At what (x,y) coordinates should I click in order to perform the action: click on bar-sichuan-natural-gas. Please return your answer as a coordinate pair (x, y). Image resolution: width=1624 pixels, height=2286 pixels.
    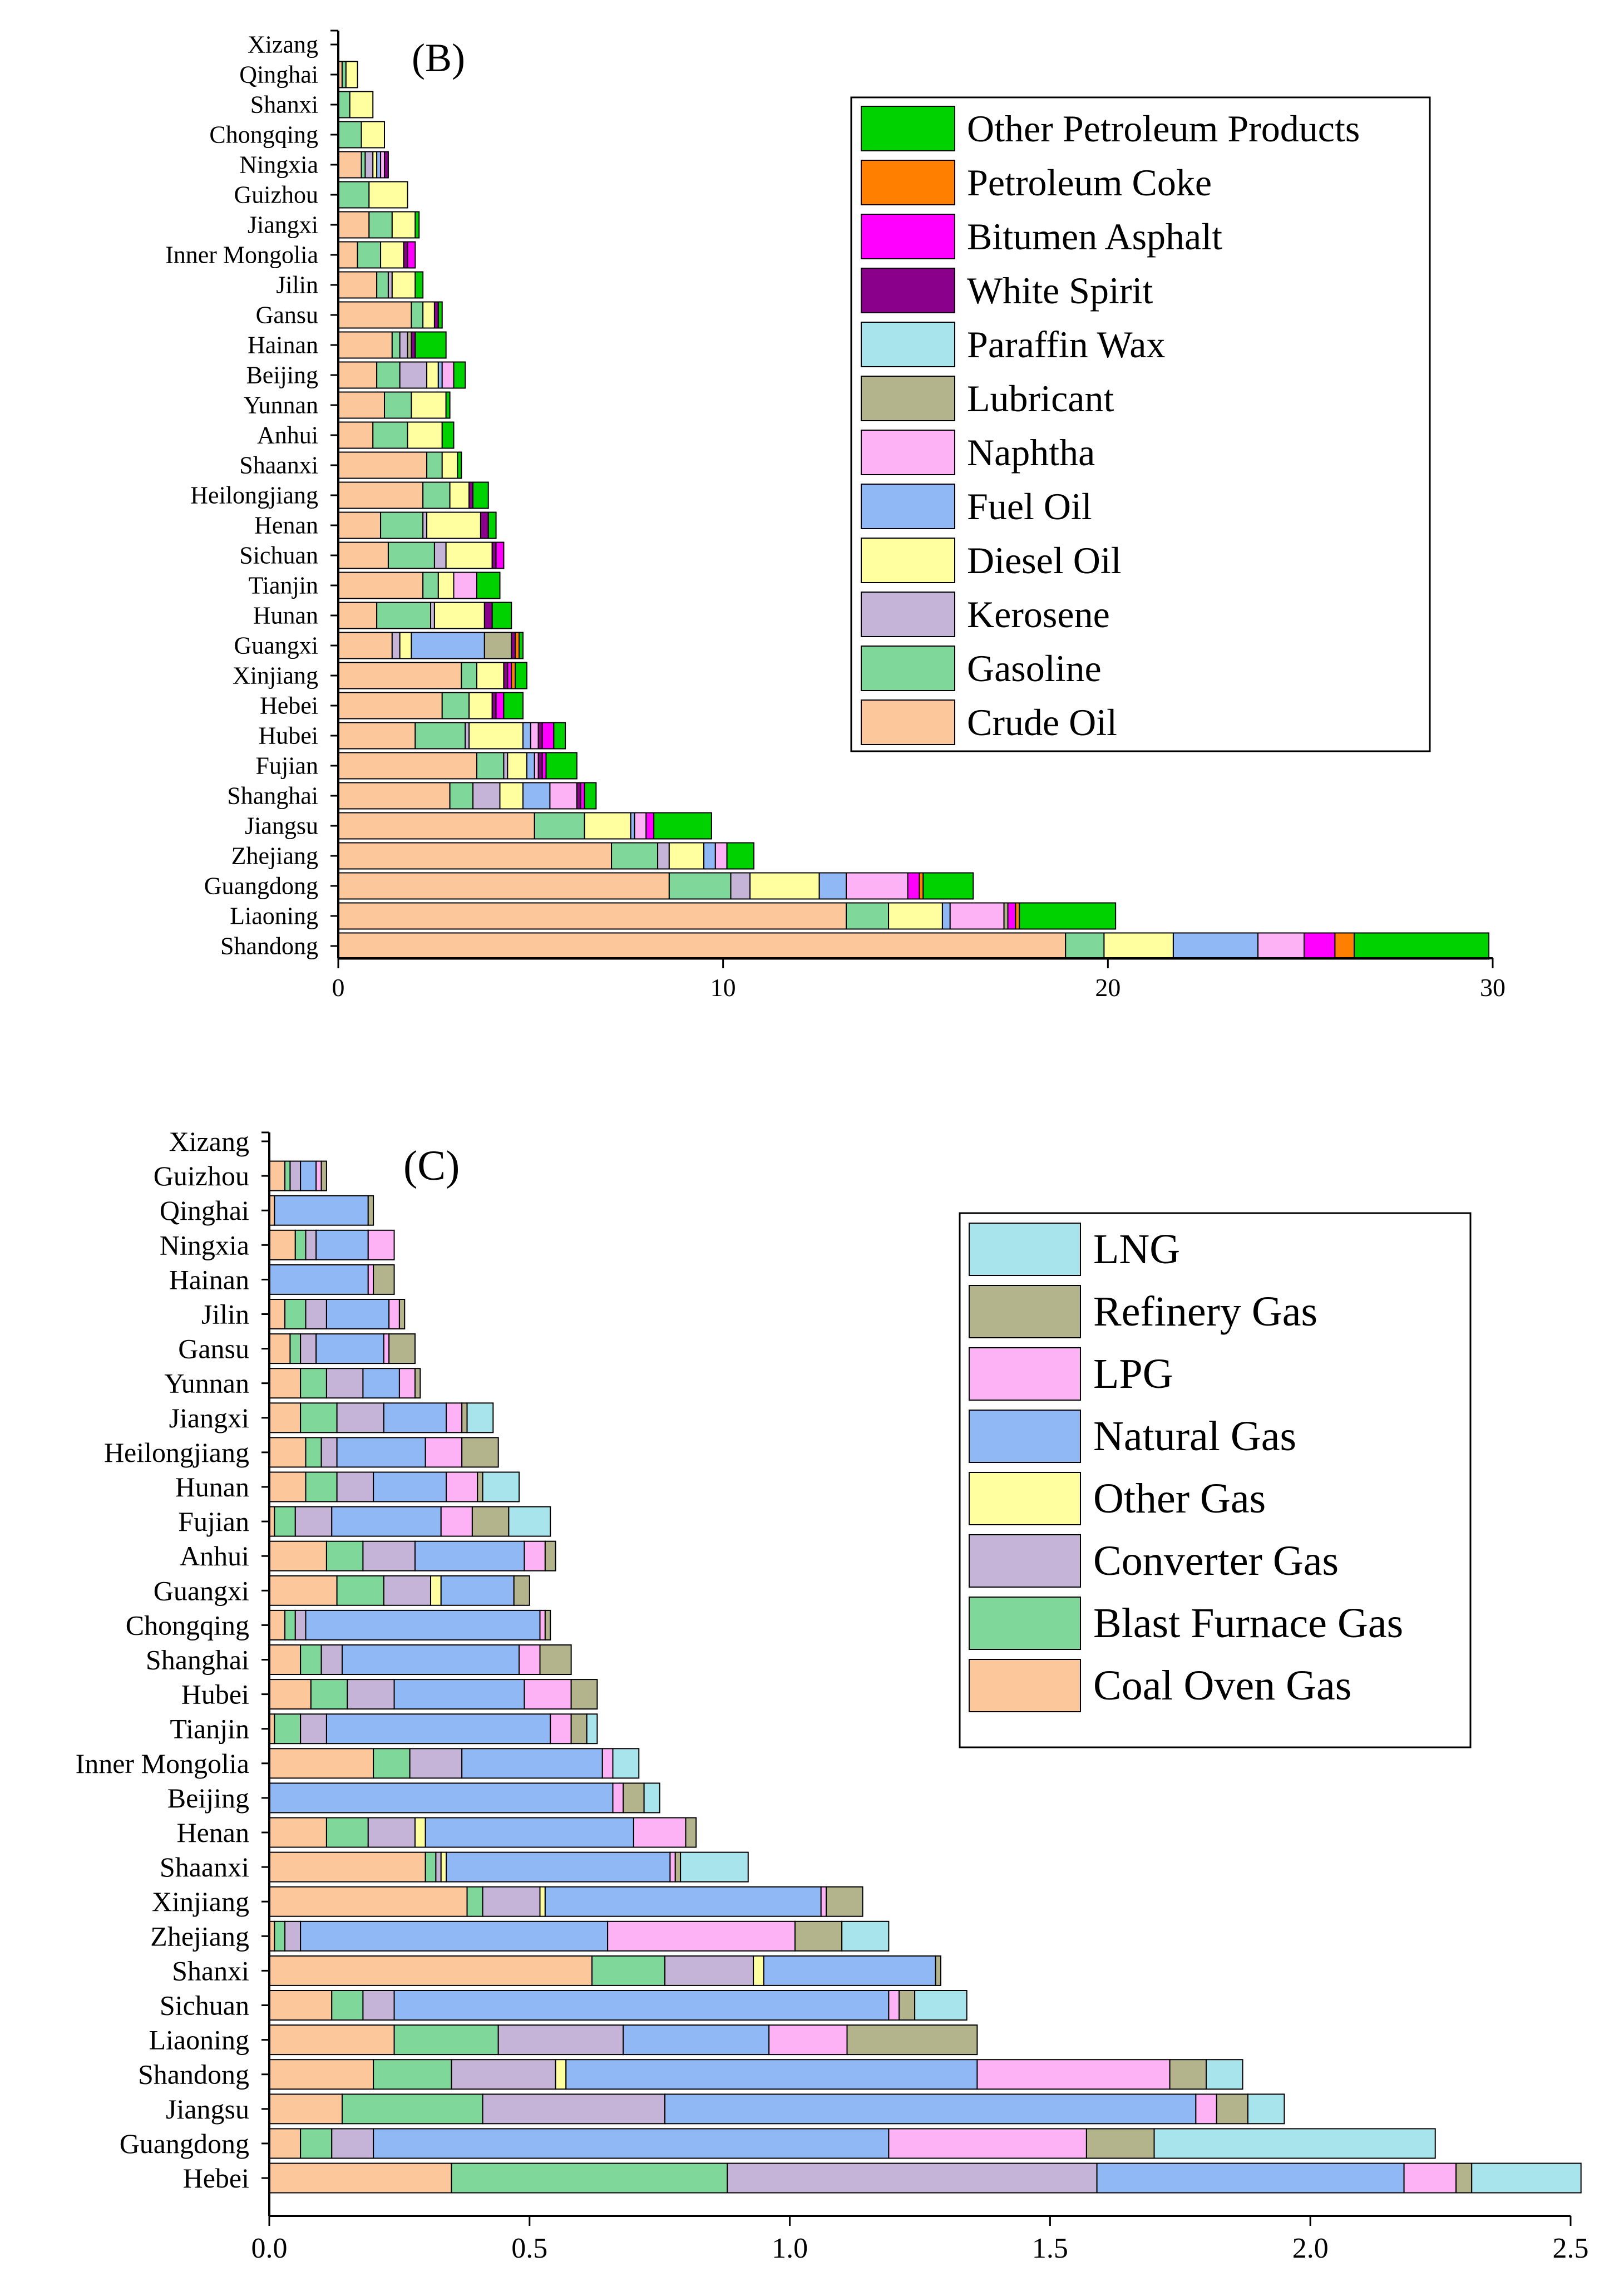
    Looking at the image, I should click on (641, 2005).